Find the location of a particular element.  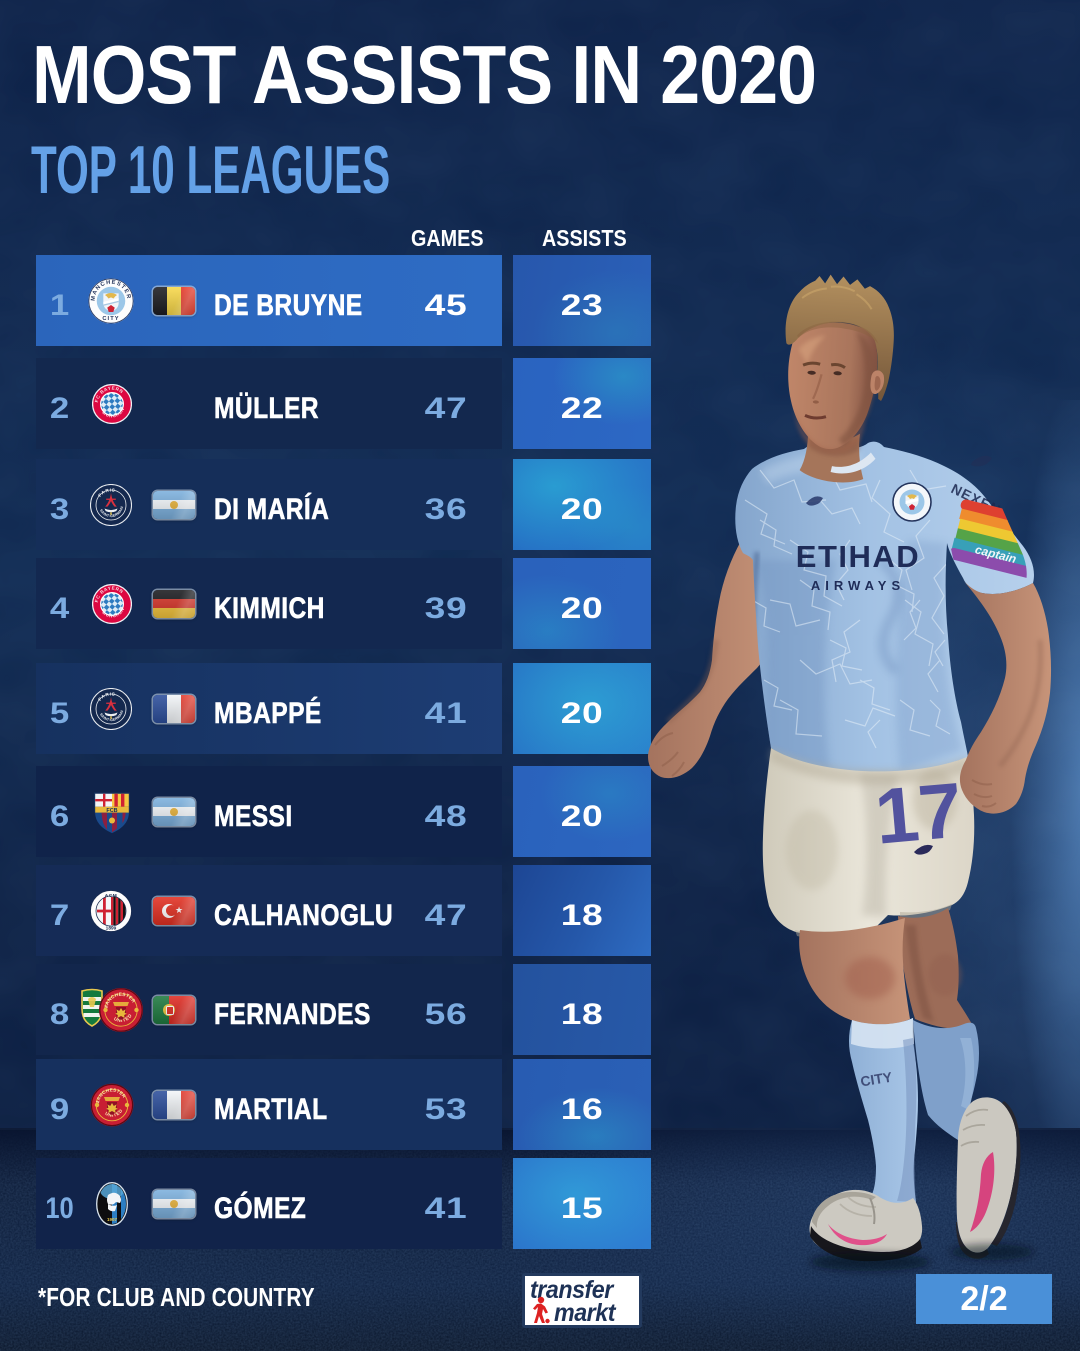

svg-text: ETIHAD is located at coordinates (858, 556).